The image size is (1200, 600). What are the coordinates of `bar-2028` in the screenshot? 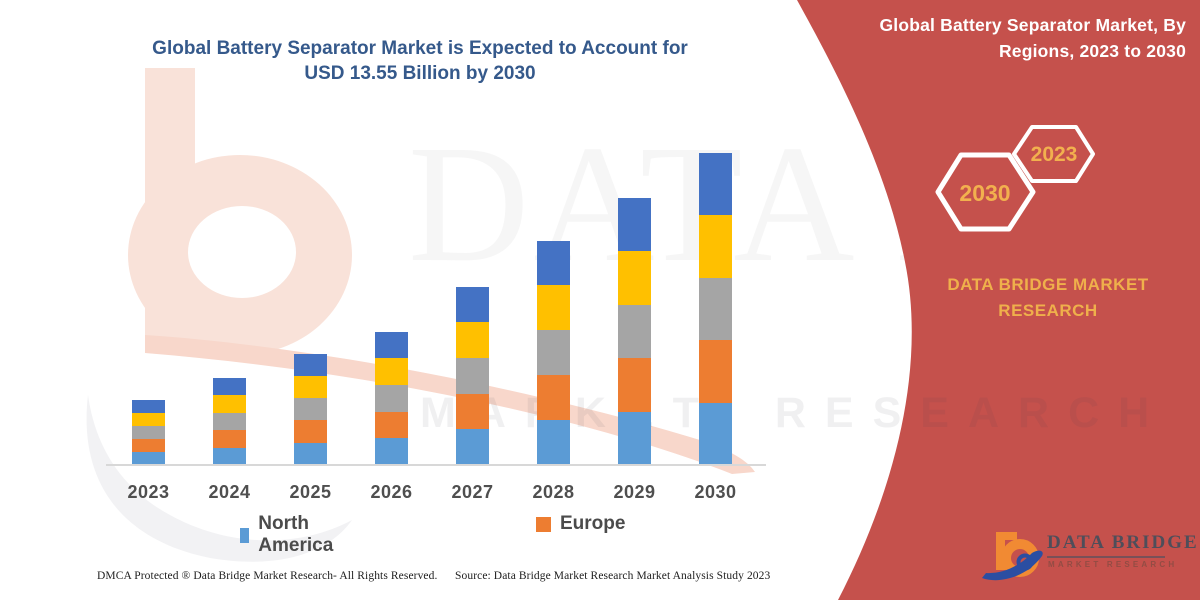 It's located at (553, 352).